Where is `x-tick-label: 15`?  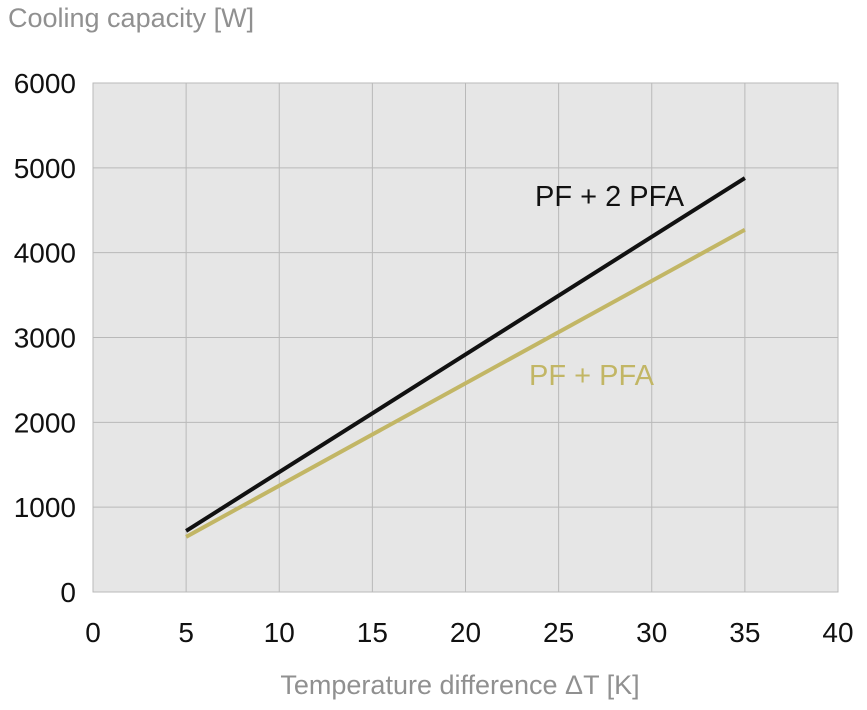 x-tick-label: 15 is located at coordinates (372, 632).